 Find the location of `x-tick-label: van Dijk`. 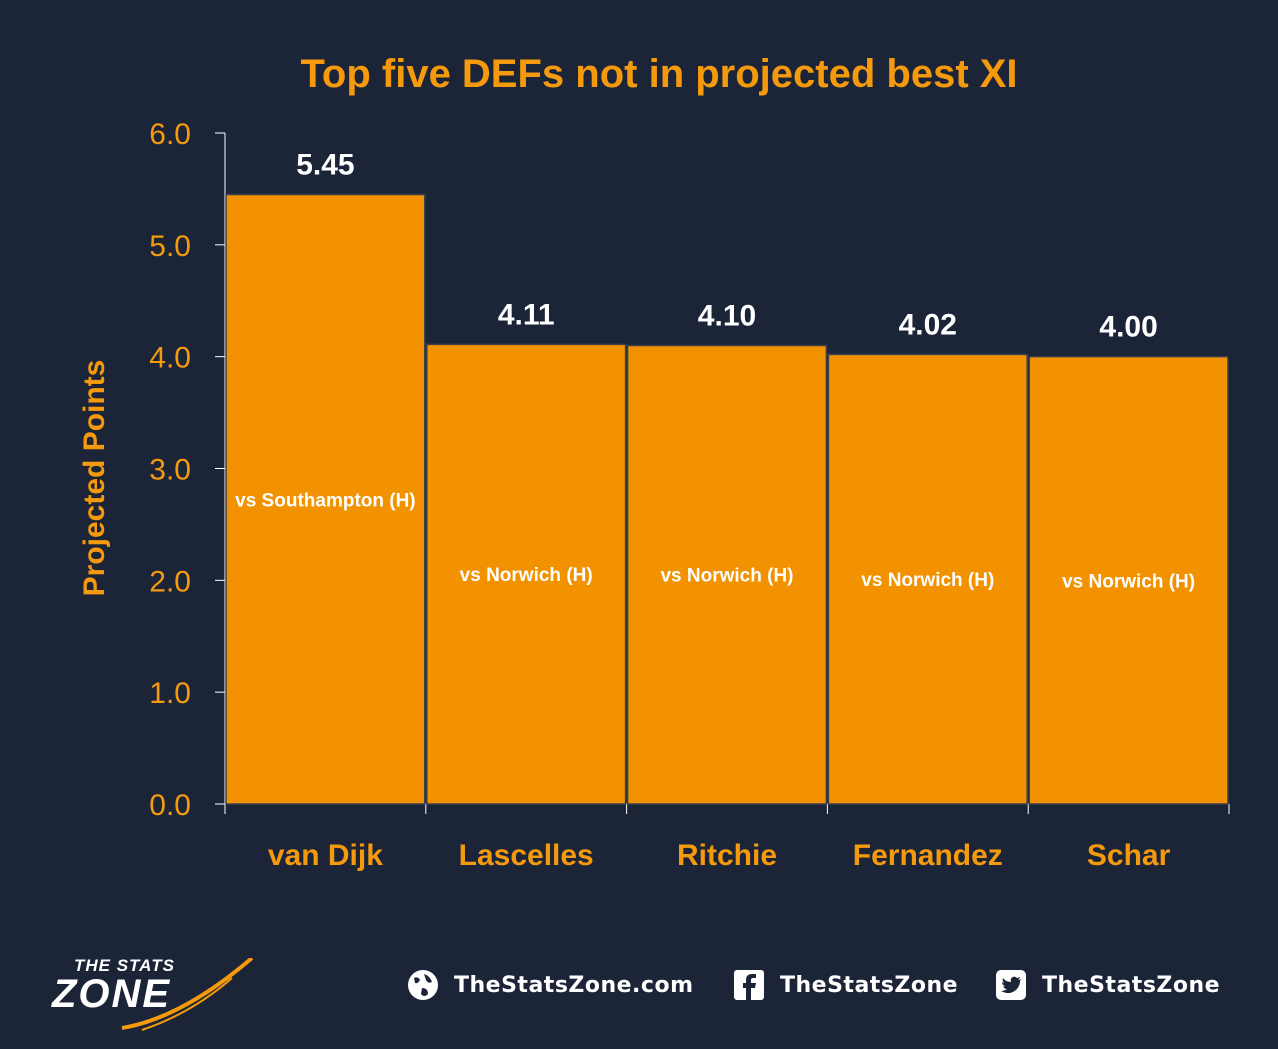

x-tick-label: van Dijk is located at coordinates (325, 855).